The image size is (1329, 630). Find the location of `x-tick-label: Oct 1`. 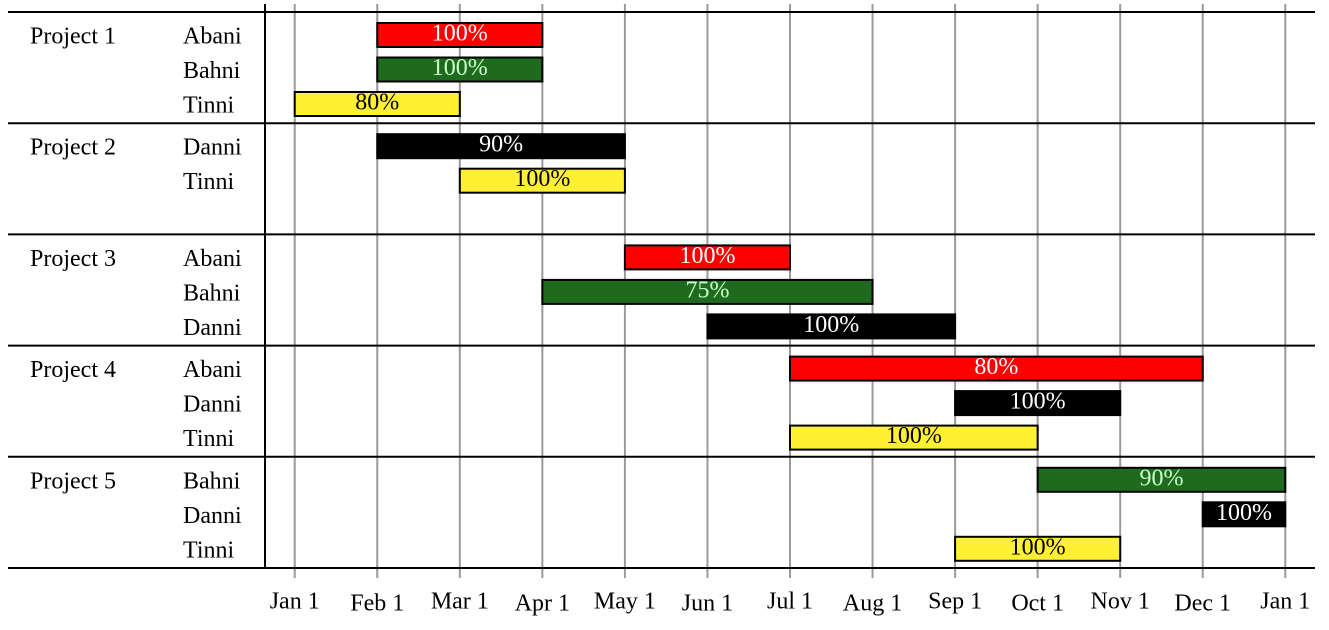

x-tick-label: Oct 1 is located at coordinates (1037, 604).